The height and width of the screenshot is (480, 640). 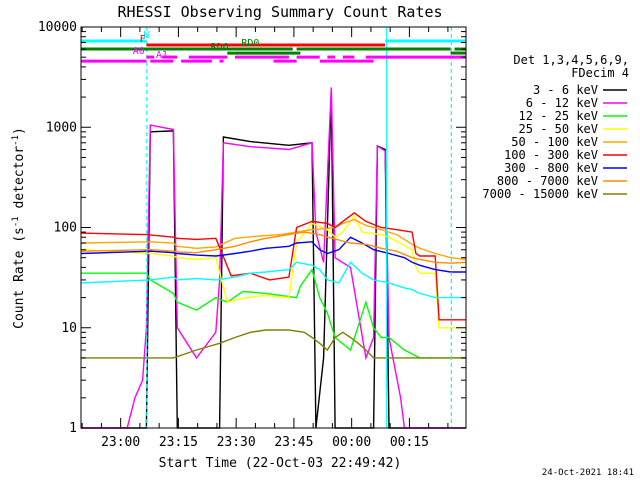 I want to click on flag-label-rd0: RD0, so click(x=250, y=43).